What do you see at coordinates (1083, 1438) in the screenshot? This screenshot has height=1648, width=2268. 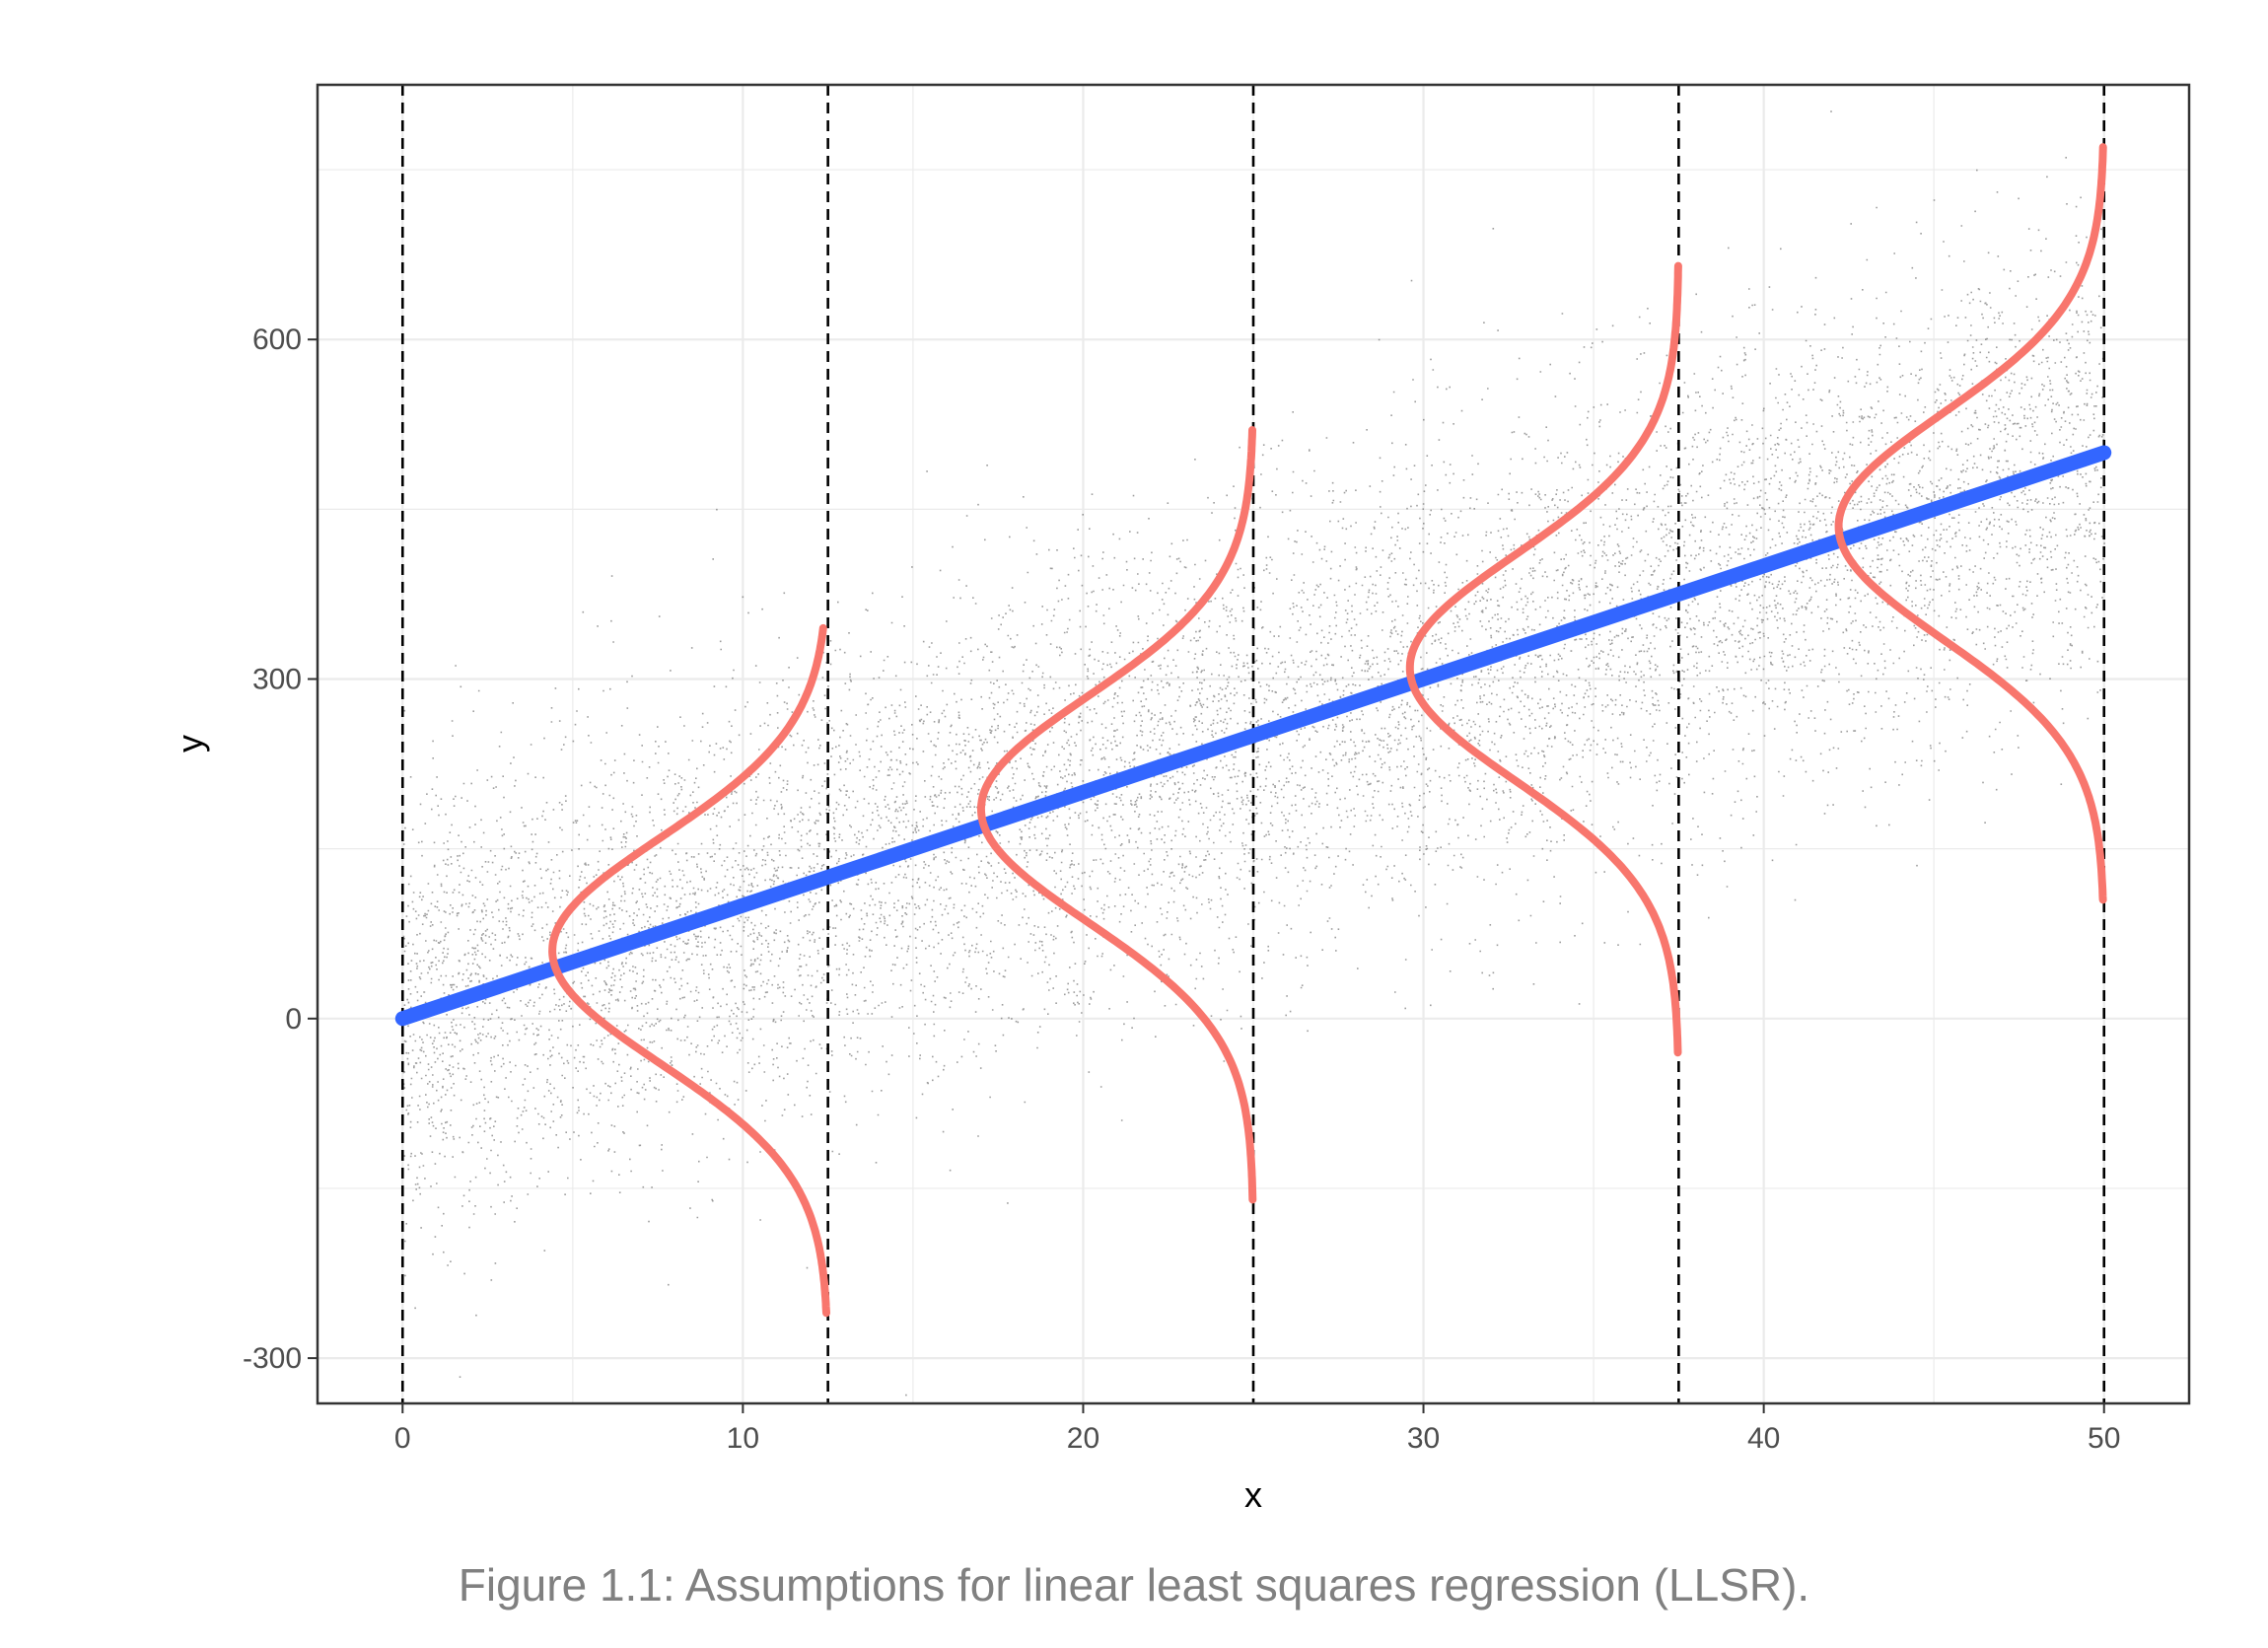 I see `x-tick-label: 20` at bounding box center [1083, 1438].